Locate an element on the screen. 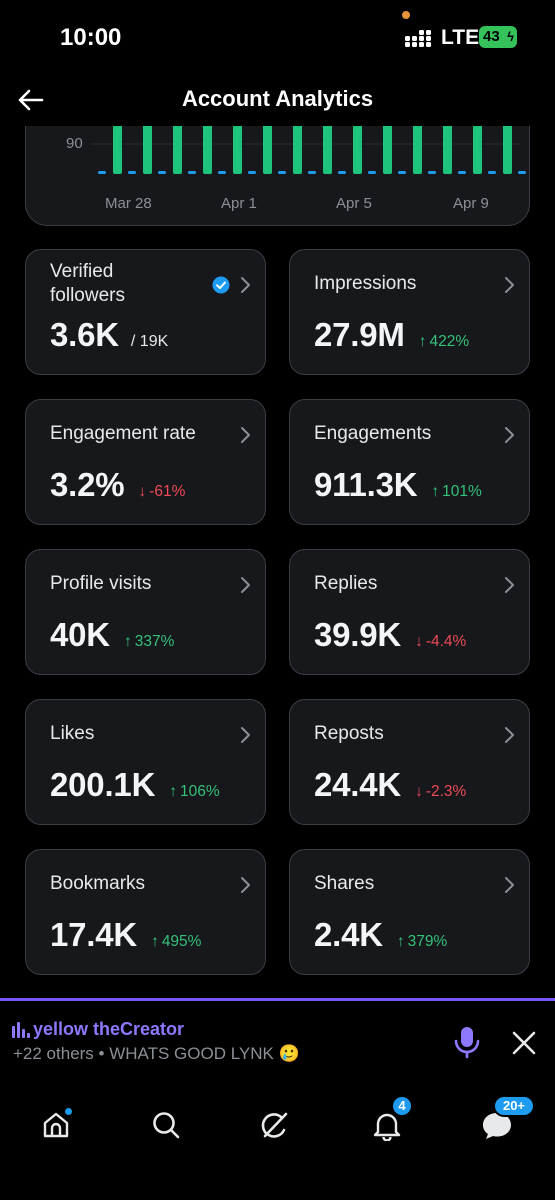  messages-icon is located at coordinates (497, 1126).